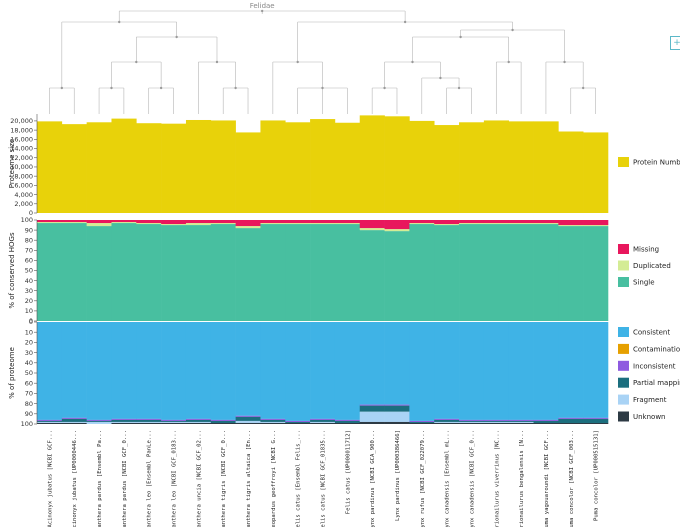  Describe the element at coordinates (21, 121) in the screenshot. I see `y-tick-label: 20,000` at that location.